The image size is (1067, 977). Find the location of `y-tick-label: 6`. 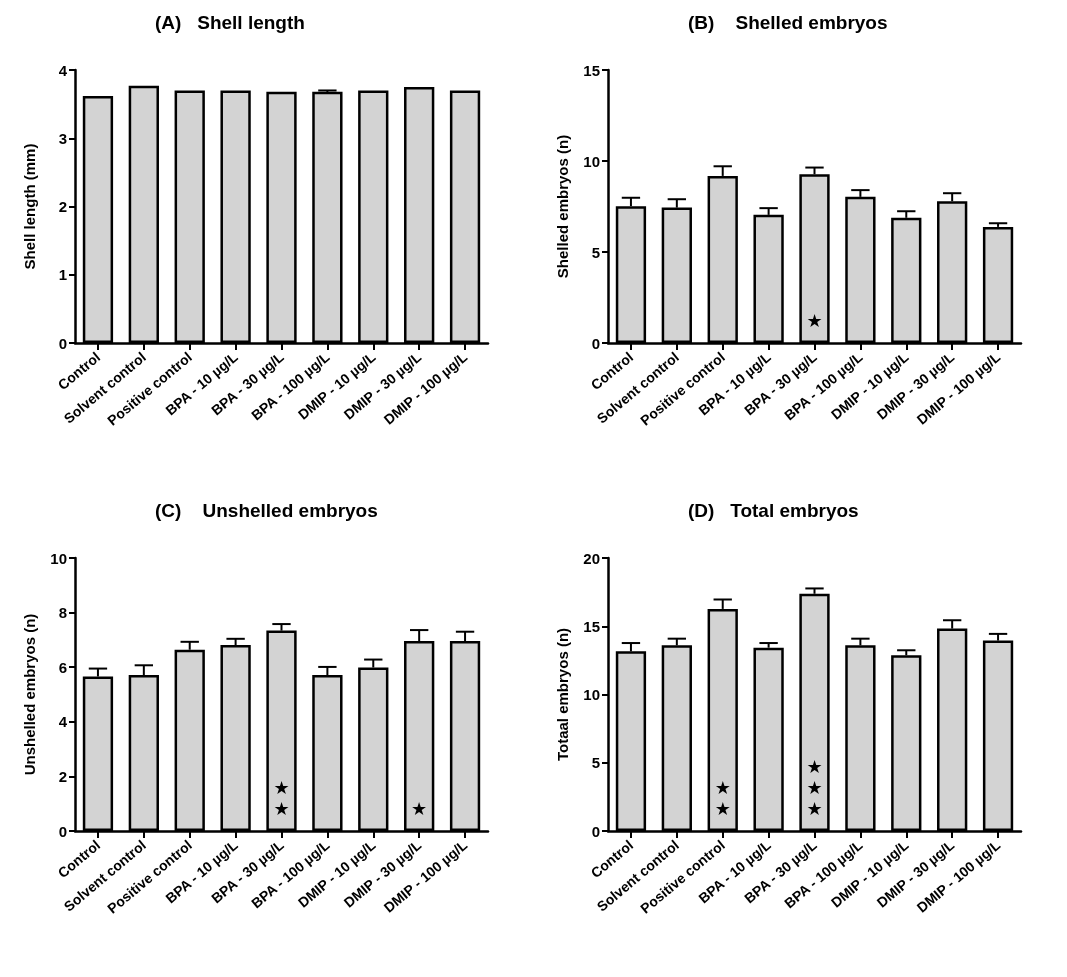

y-tick-label: 6 is located at coordinates (62, 667).